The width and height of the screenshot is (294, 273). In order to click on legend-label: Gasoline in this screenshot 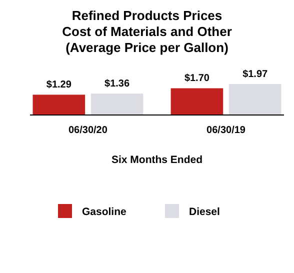, I will do `click(104, 212)`.